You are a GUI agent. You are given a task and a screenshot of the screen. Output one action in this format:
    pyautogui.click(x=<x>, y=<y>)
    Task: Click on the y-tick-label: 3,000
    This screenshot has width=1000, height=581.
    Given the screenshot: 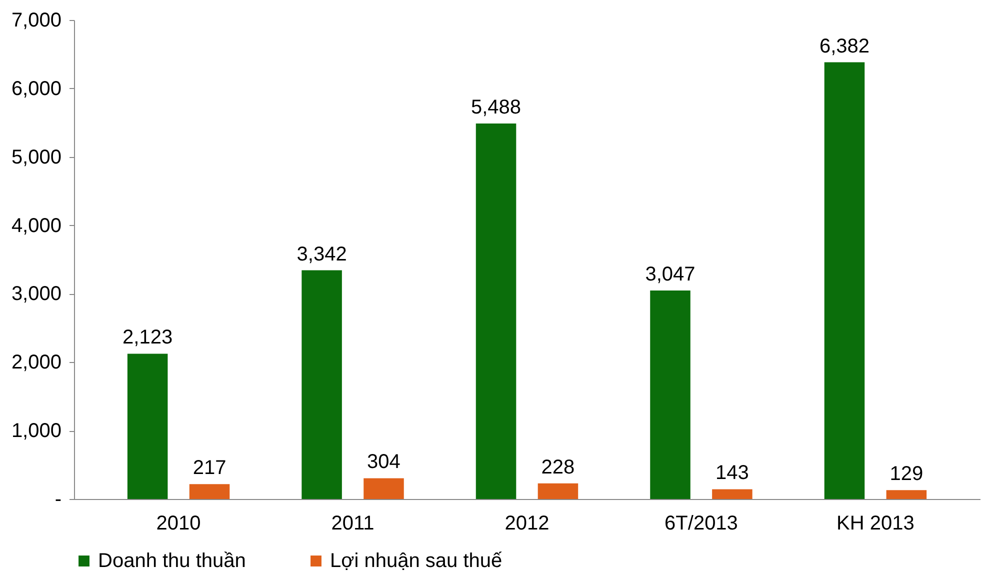 What is the action you would take?
    pyautogui.click(x=36, y=294)
    